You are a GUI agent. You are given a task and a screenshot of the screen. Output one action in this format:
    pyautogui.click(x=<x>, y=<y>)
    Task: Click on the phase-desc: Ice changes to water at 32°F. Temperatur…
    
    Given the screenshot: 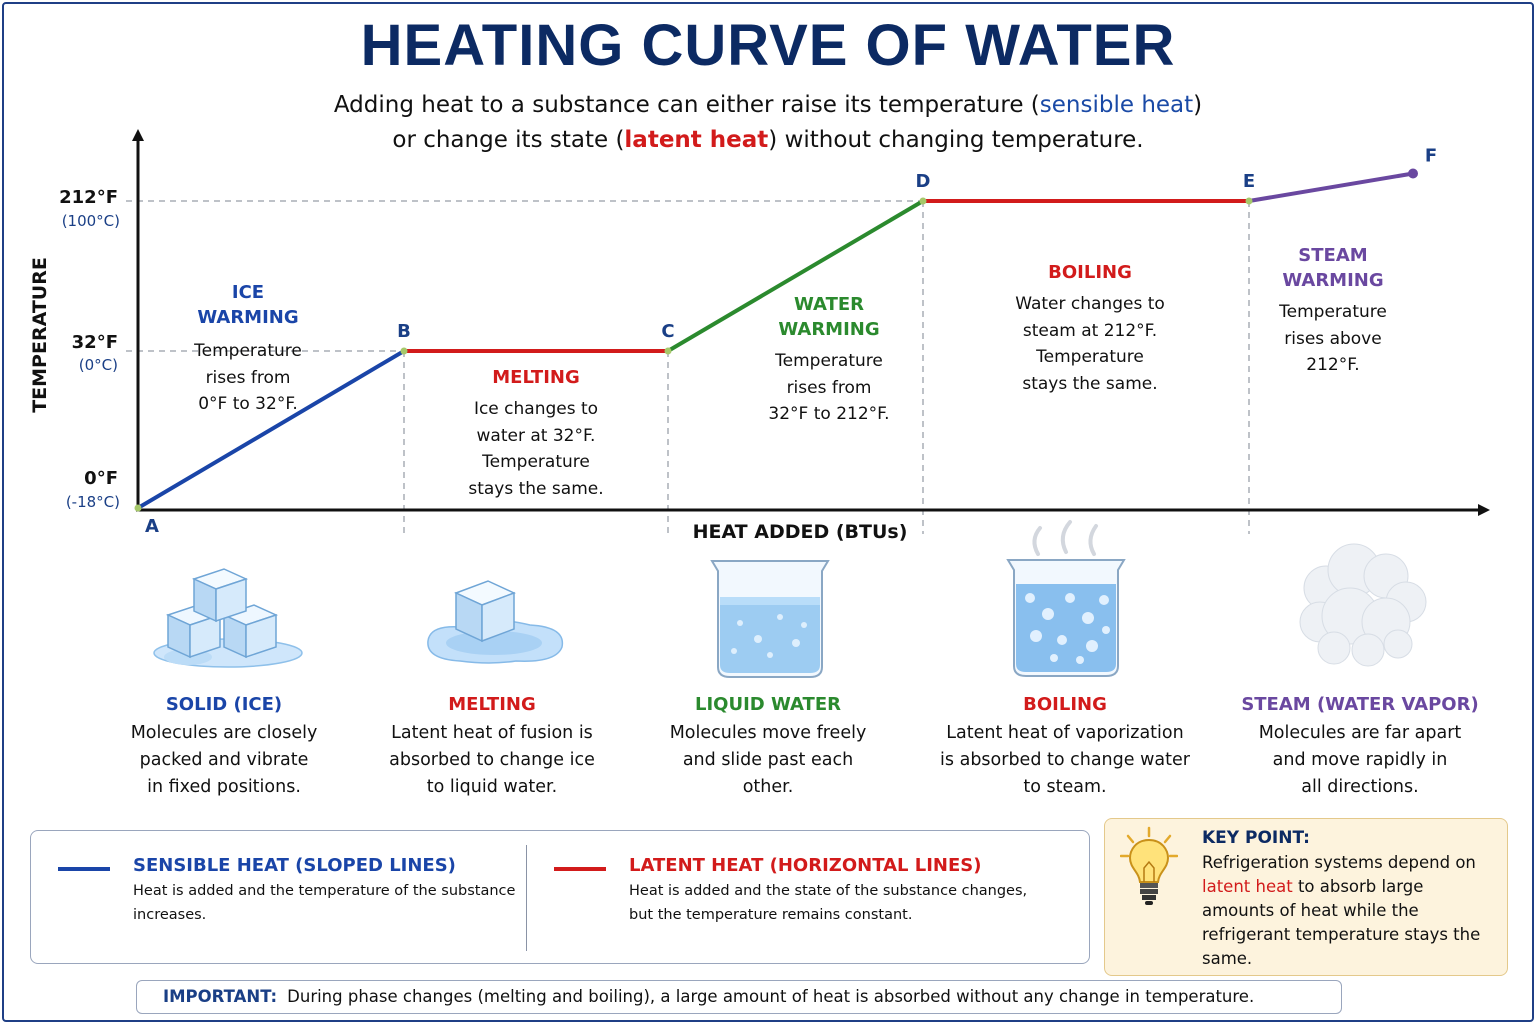 What is the action you would take?
    pyautogui.click(x=536, y=449)
    